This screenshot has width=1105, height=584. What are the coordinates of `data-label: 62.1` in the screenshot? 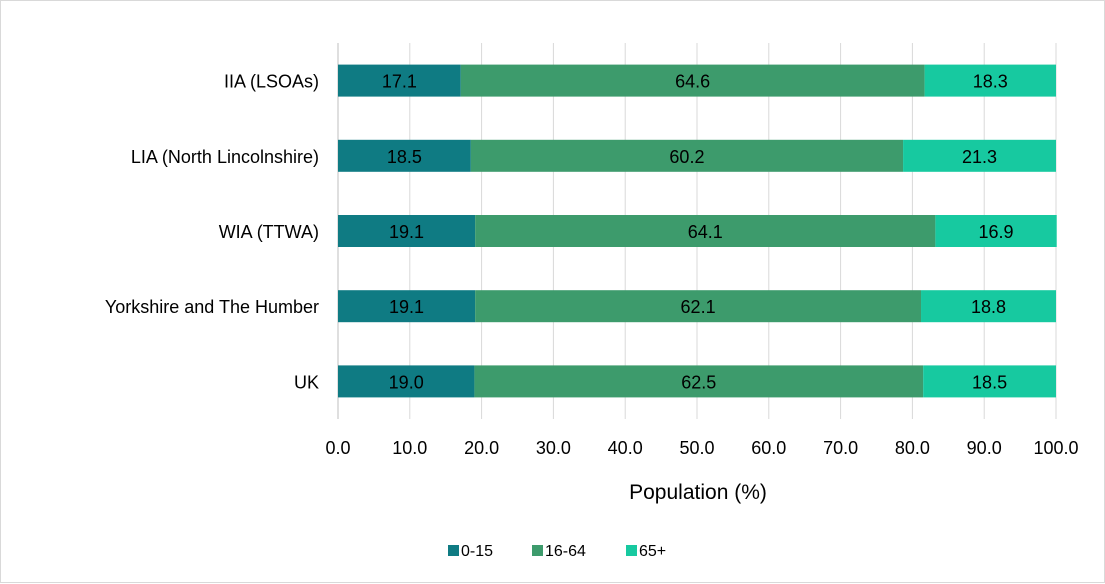 It's located at (698, 307).